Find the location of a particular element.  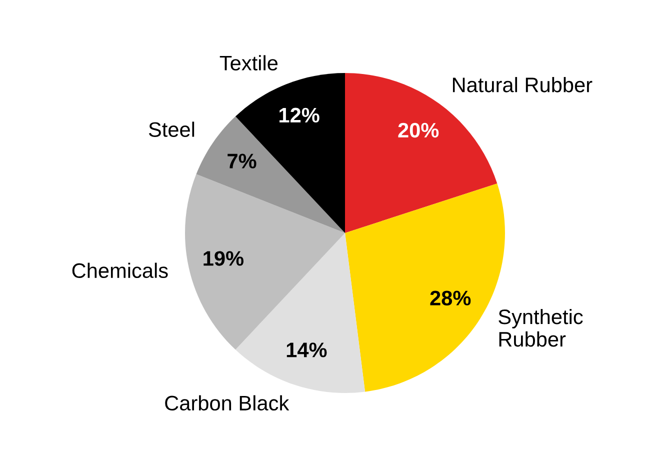

slice-label: Natural Rubber is located at coordinates (522, 84).